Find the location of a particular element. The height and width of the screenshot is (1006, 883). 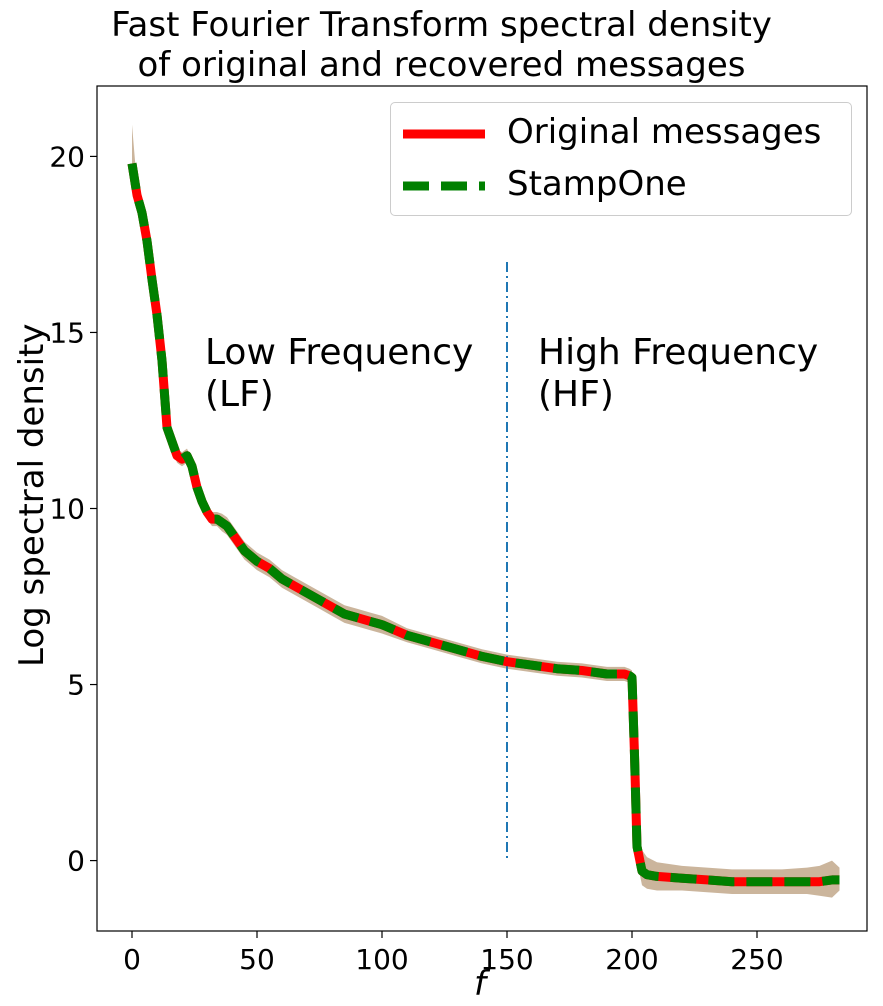

annotation-low-frequency: Low Frequency (LF) is located at coordinates (339, 374).